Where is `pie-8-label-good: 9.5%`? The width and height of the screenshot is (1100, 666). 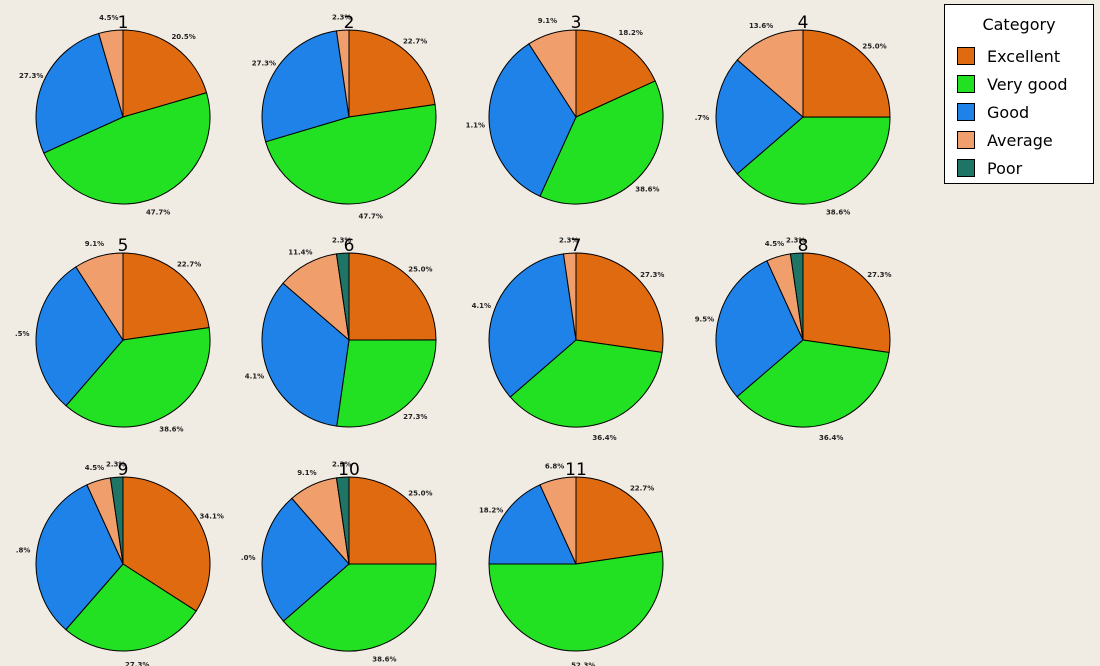
pie-8-label-good: 9.5% is located at coordinates (704, 319).